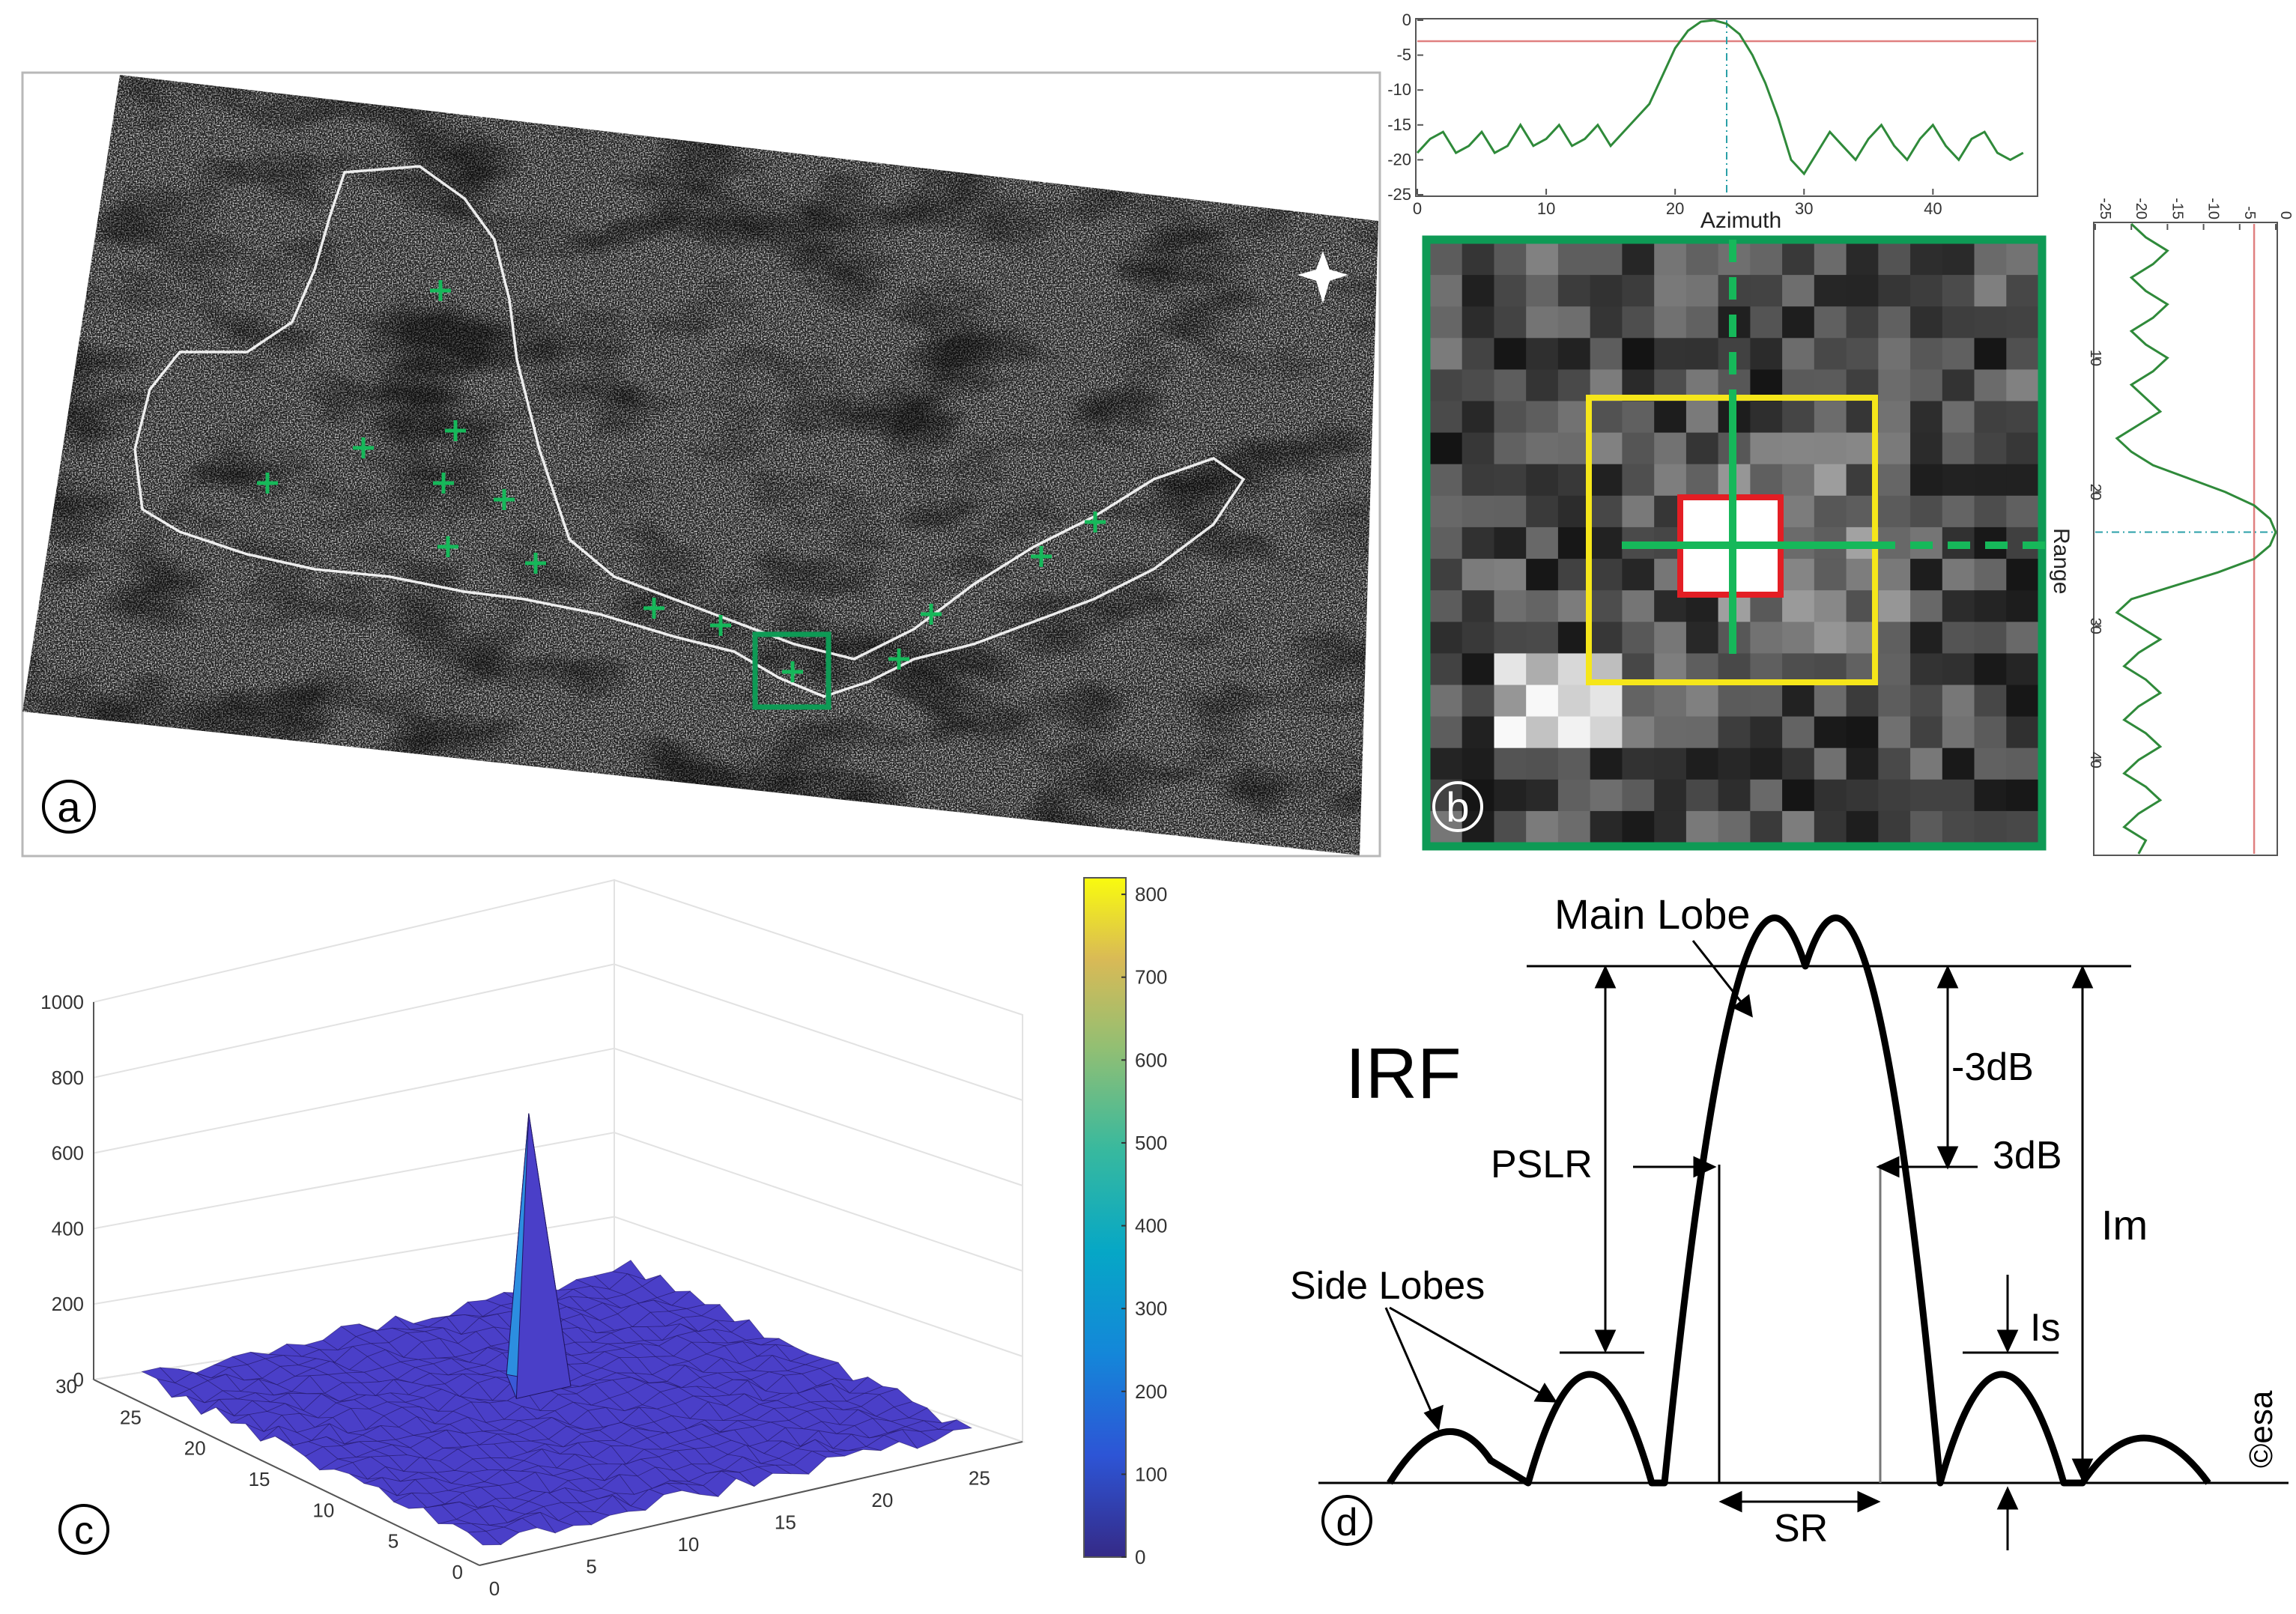 The height and width of the screenshot is (1614, 2296). I want to click on is-label: Is, so click(2045, 1328).